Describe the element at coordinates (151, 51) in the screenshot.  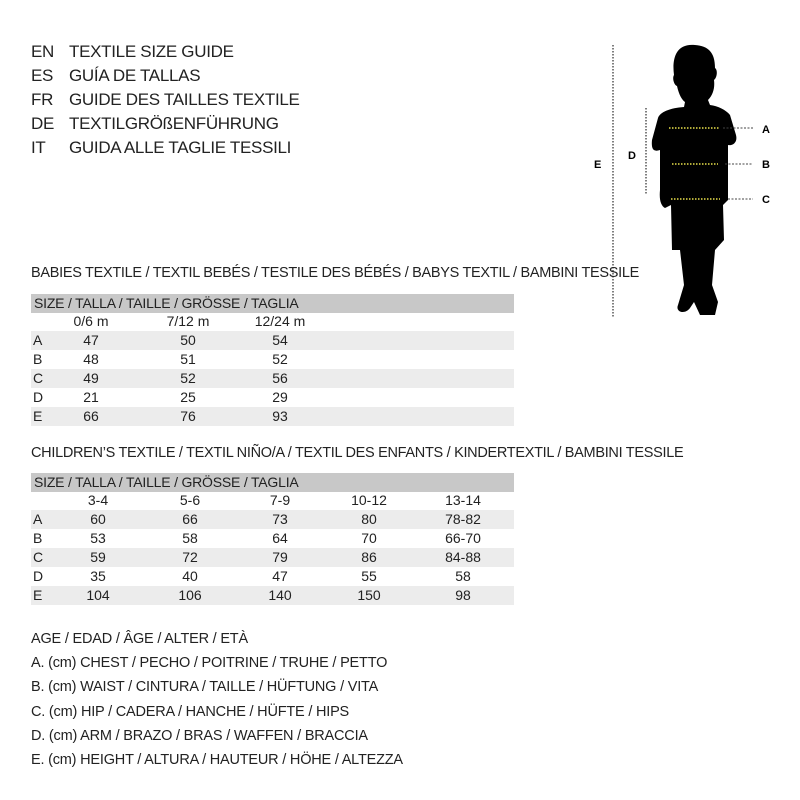
I see `language-title: TEXTILE SIZE GUIDE` at that location.